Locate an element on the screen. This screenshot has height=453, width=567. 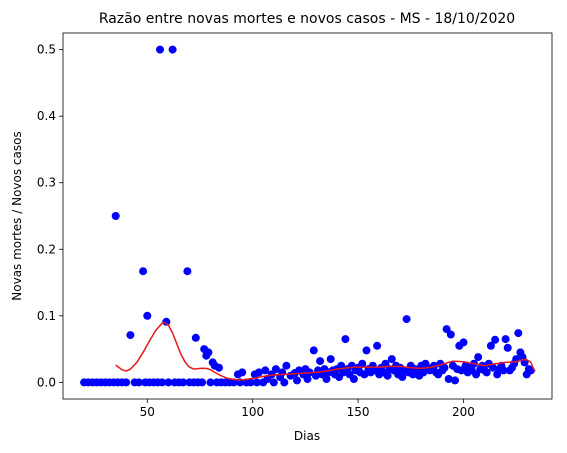
trend-line is located at coordinates (325, 351).